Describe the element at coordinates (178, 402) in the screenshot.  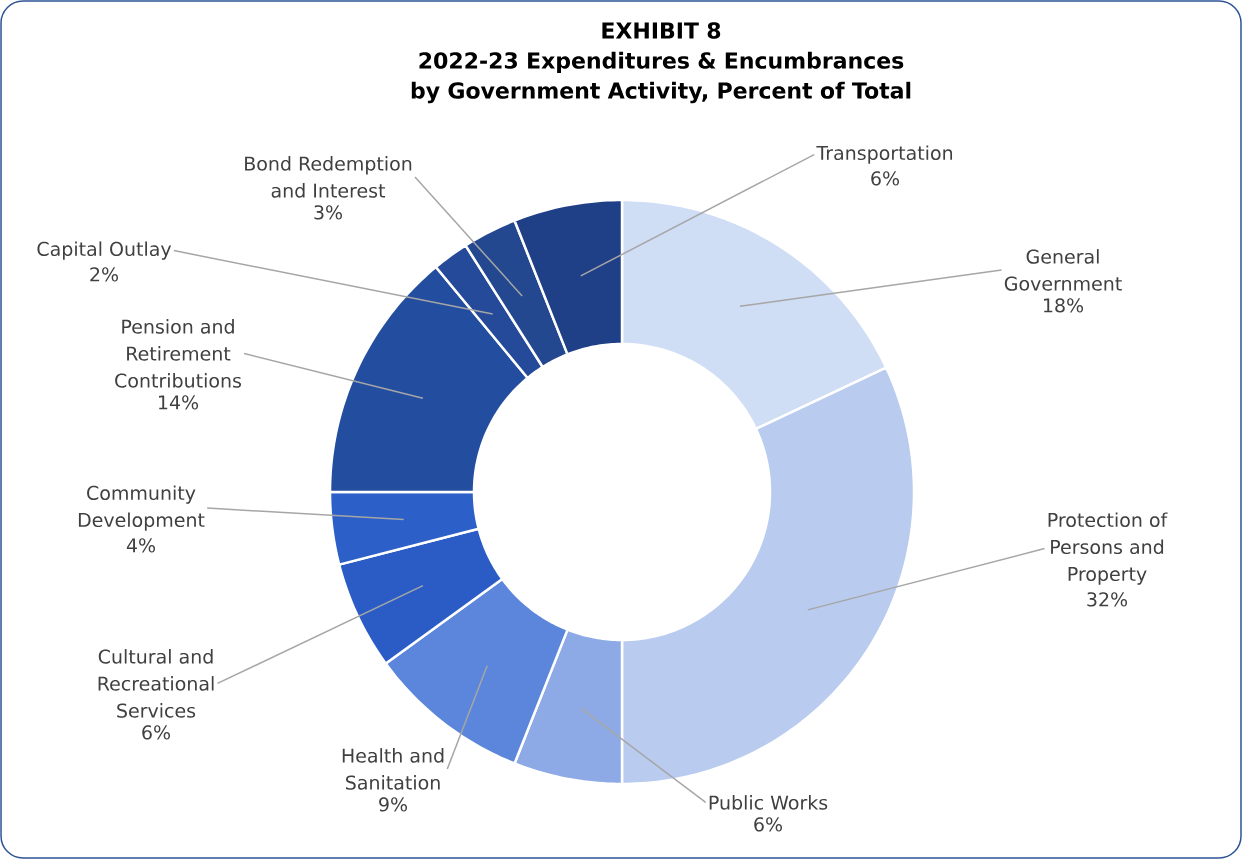
I see `data-label: 14%` at that location.